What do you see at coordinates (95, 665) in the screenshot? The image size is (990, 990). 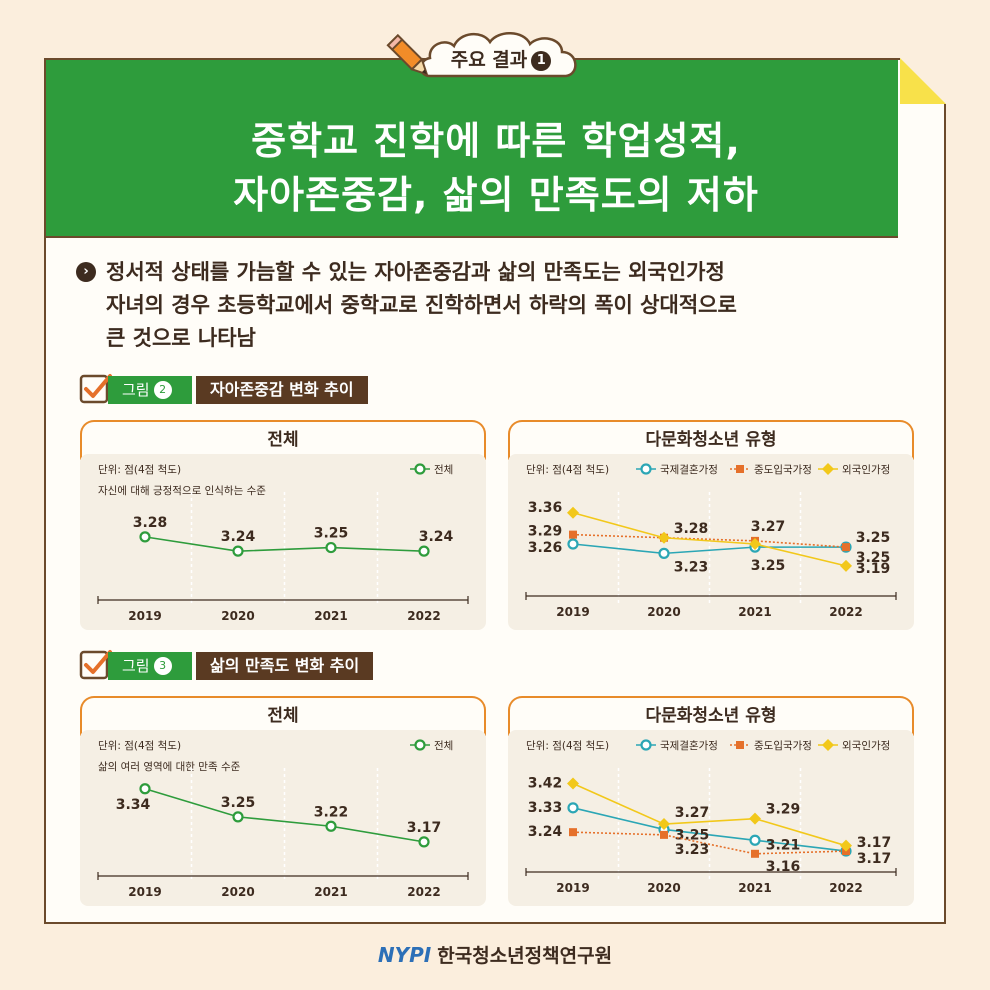 I see `checkbox-icon` at bounding box center [95, 665].